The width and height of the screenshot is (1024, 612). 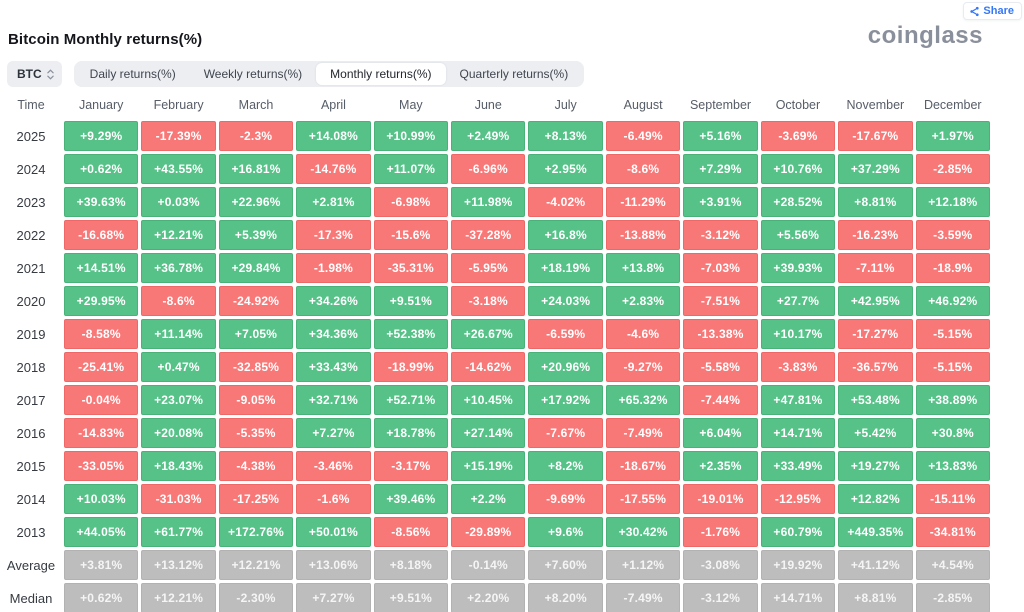 What do you see at coordinates (798, 136) in the screenshot?
I see `return-cell: -3.69%` at bounding box center [798, 136].